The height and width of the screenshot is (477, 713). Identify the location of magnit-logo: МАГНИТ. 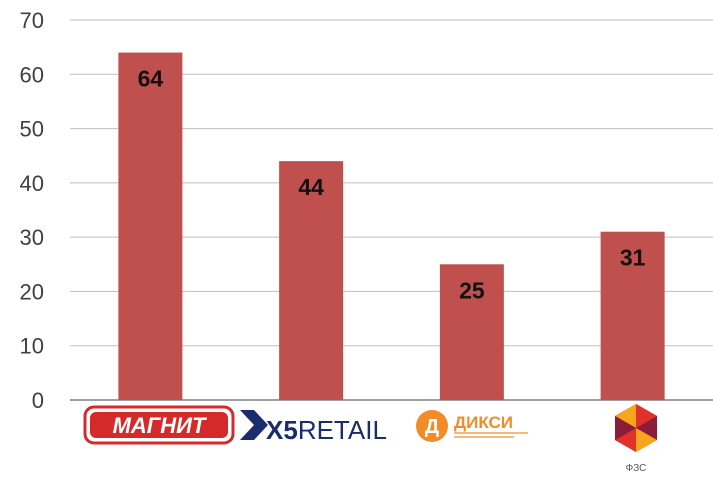
(159, 425).